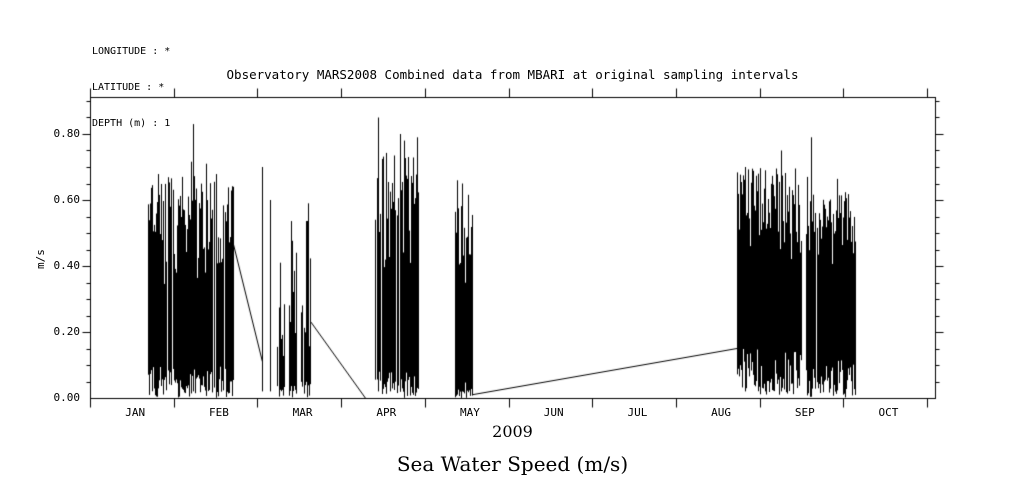 The image size is (1009, 504). I want to click on metadata-block: LONGITUDE : * LATITUDE : * DEPTH (m) : 1, so click(131, 88).